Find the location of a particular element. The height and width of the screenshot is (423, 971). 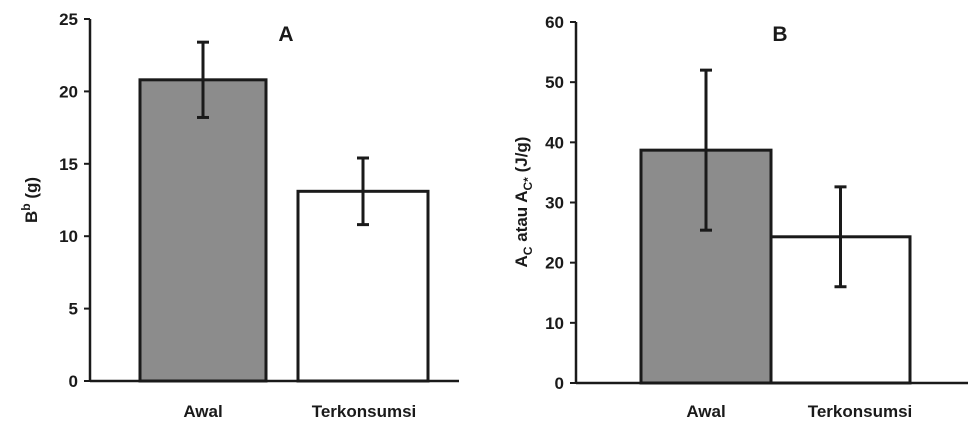

panel-b-ylabel-unit: (J/g) is located at coordinates (521, 157).